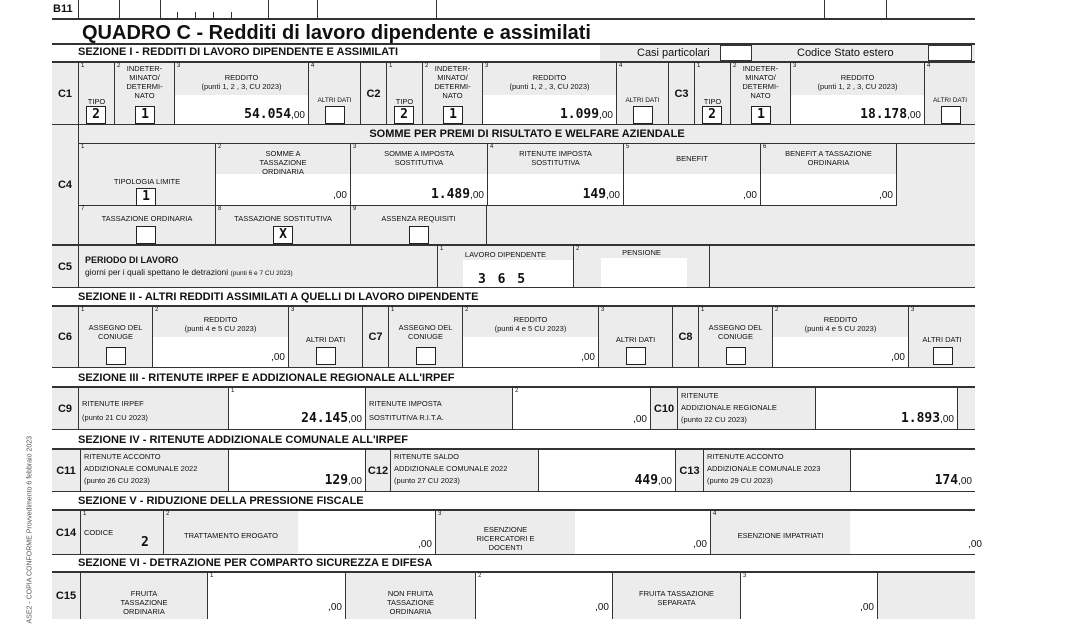 The image size is (1079, 624). I want to click on non-fruita-ordinaria-input: ,00, so click(602, 607).